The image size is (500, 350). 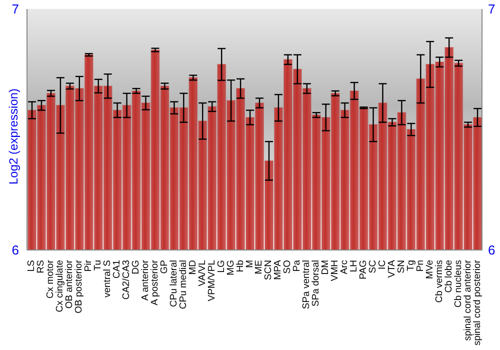 I want to click on x-tick-label: MPA, so click(x=278, y=269).